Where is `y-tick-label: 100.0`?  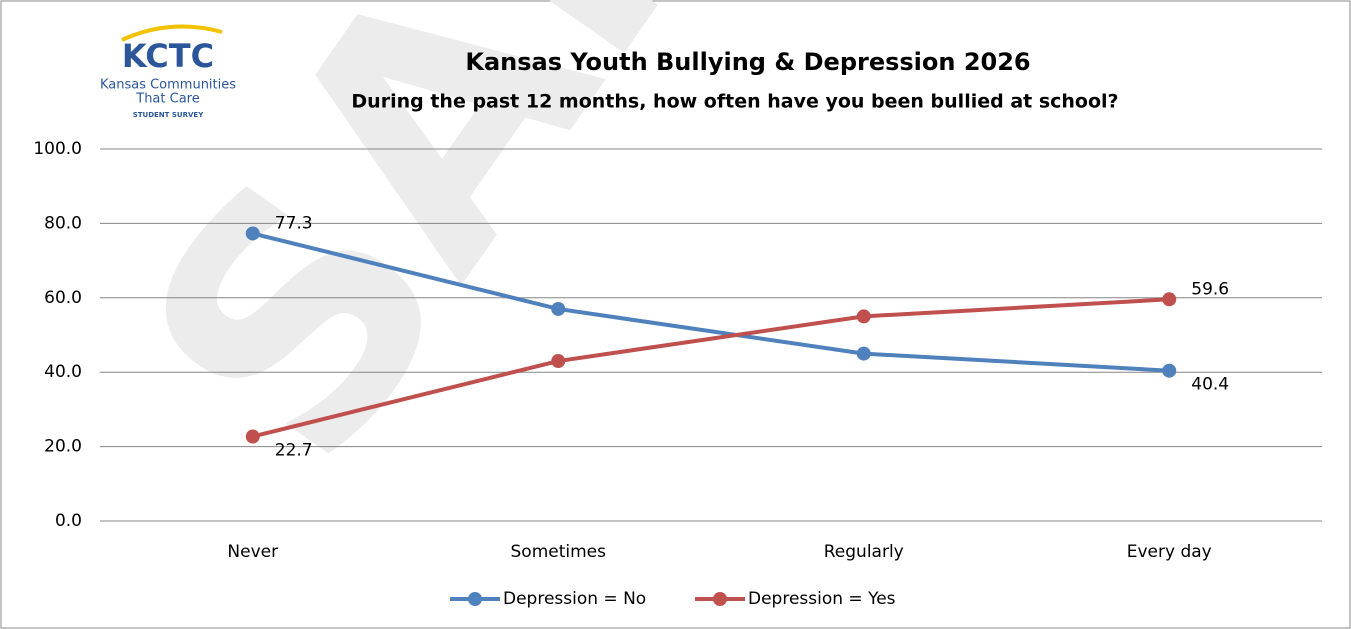 y-tick-label: 100.0 is located at coordinates (57, 149).